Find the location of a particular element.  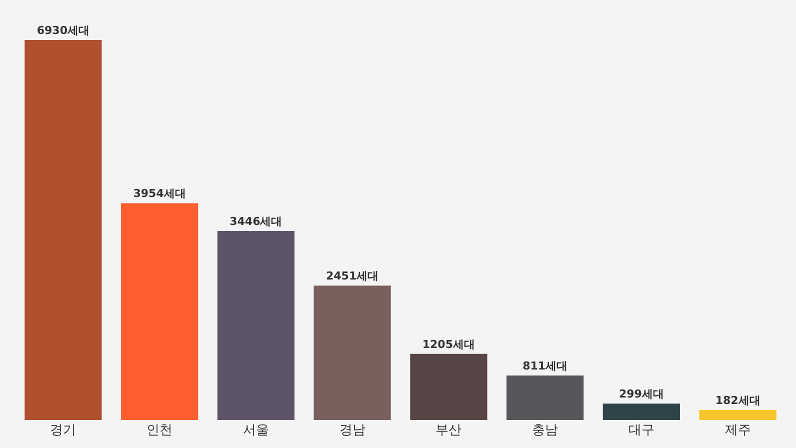

data-label: 3446세대 is located at coordinates (256, 221).